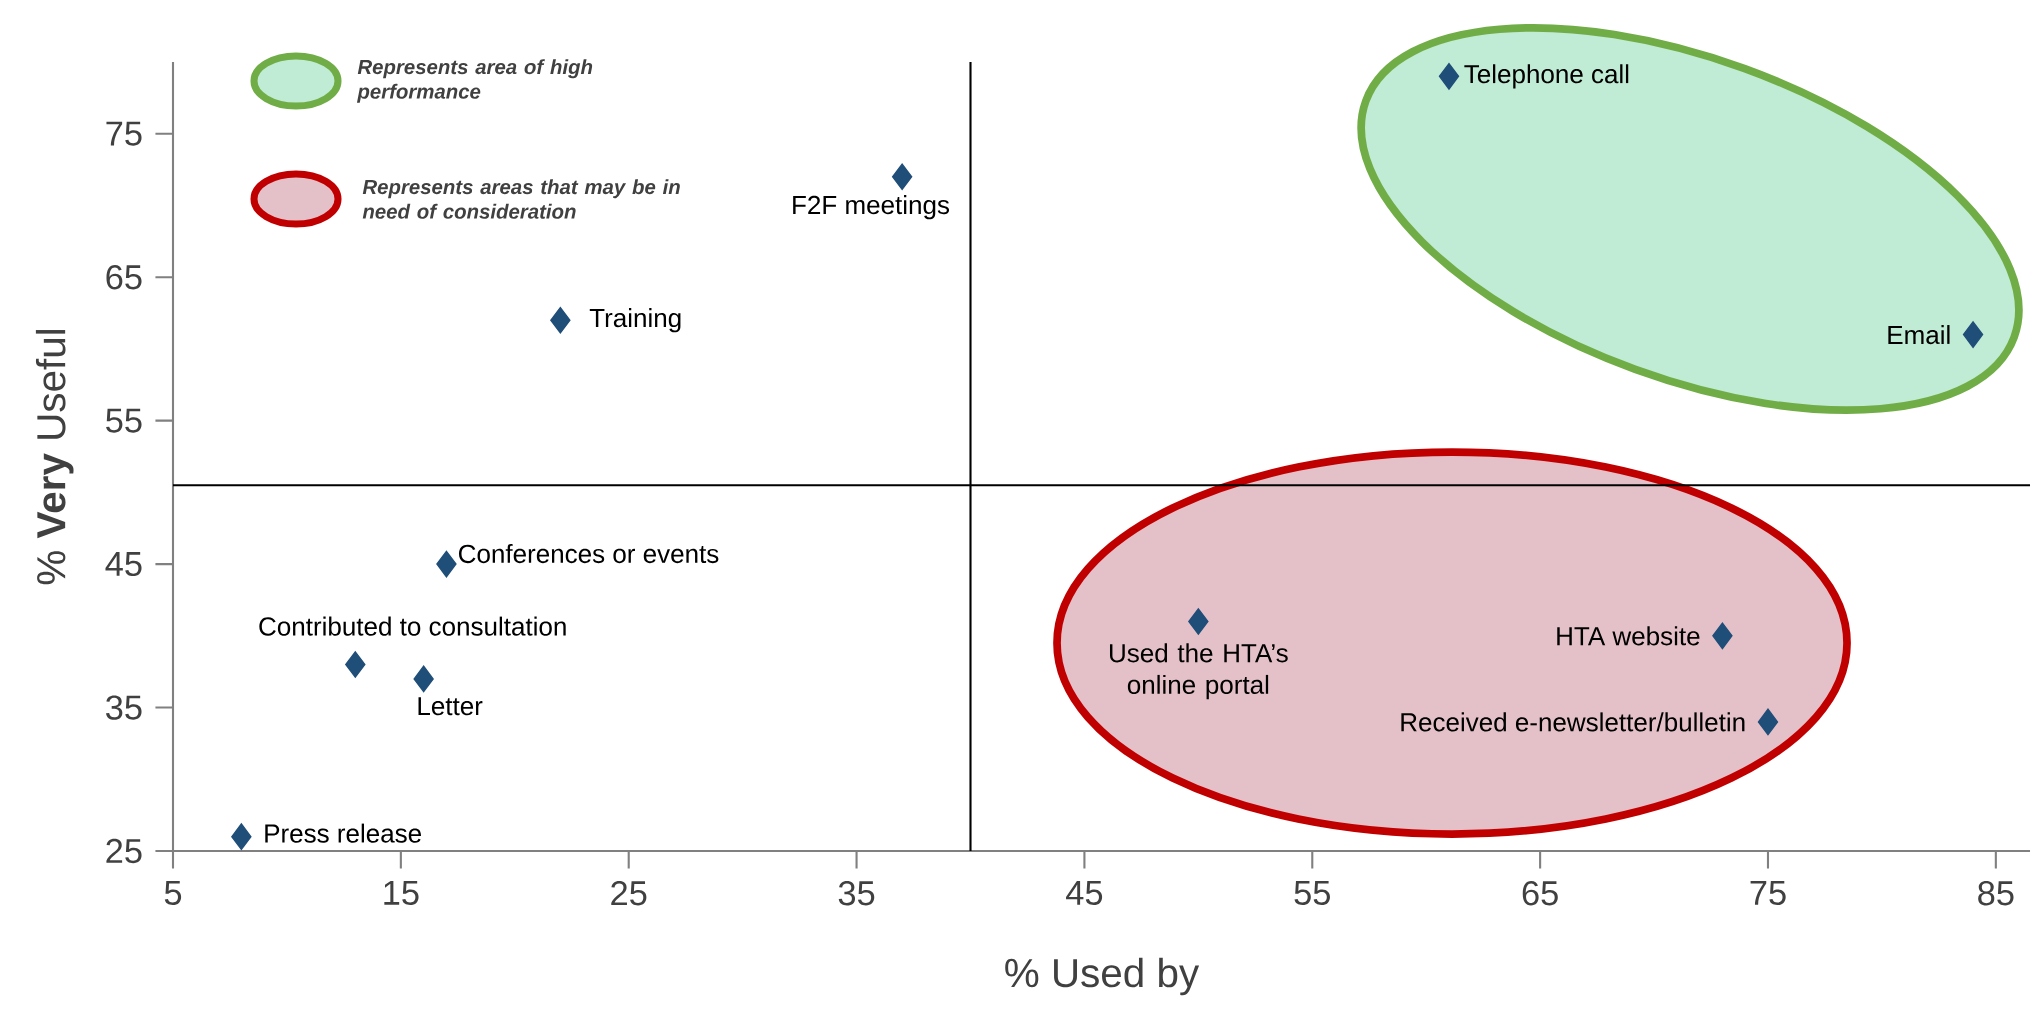 The height and width of the screenshot is (1009, 2038). I want to click on y-tick-label: 55, so click(124, 420).